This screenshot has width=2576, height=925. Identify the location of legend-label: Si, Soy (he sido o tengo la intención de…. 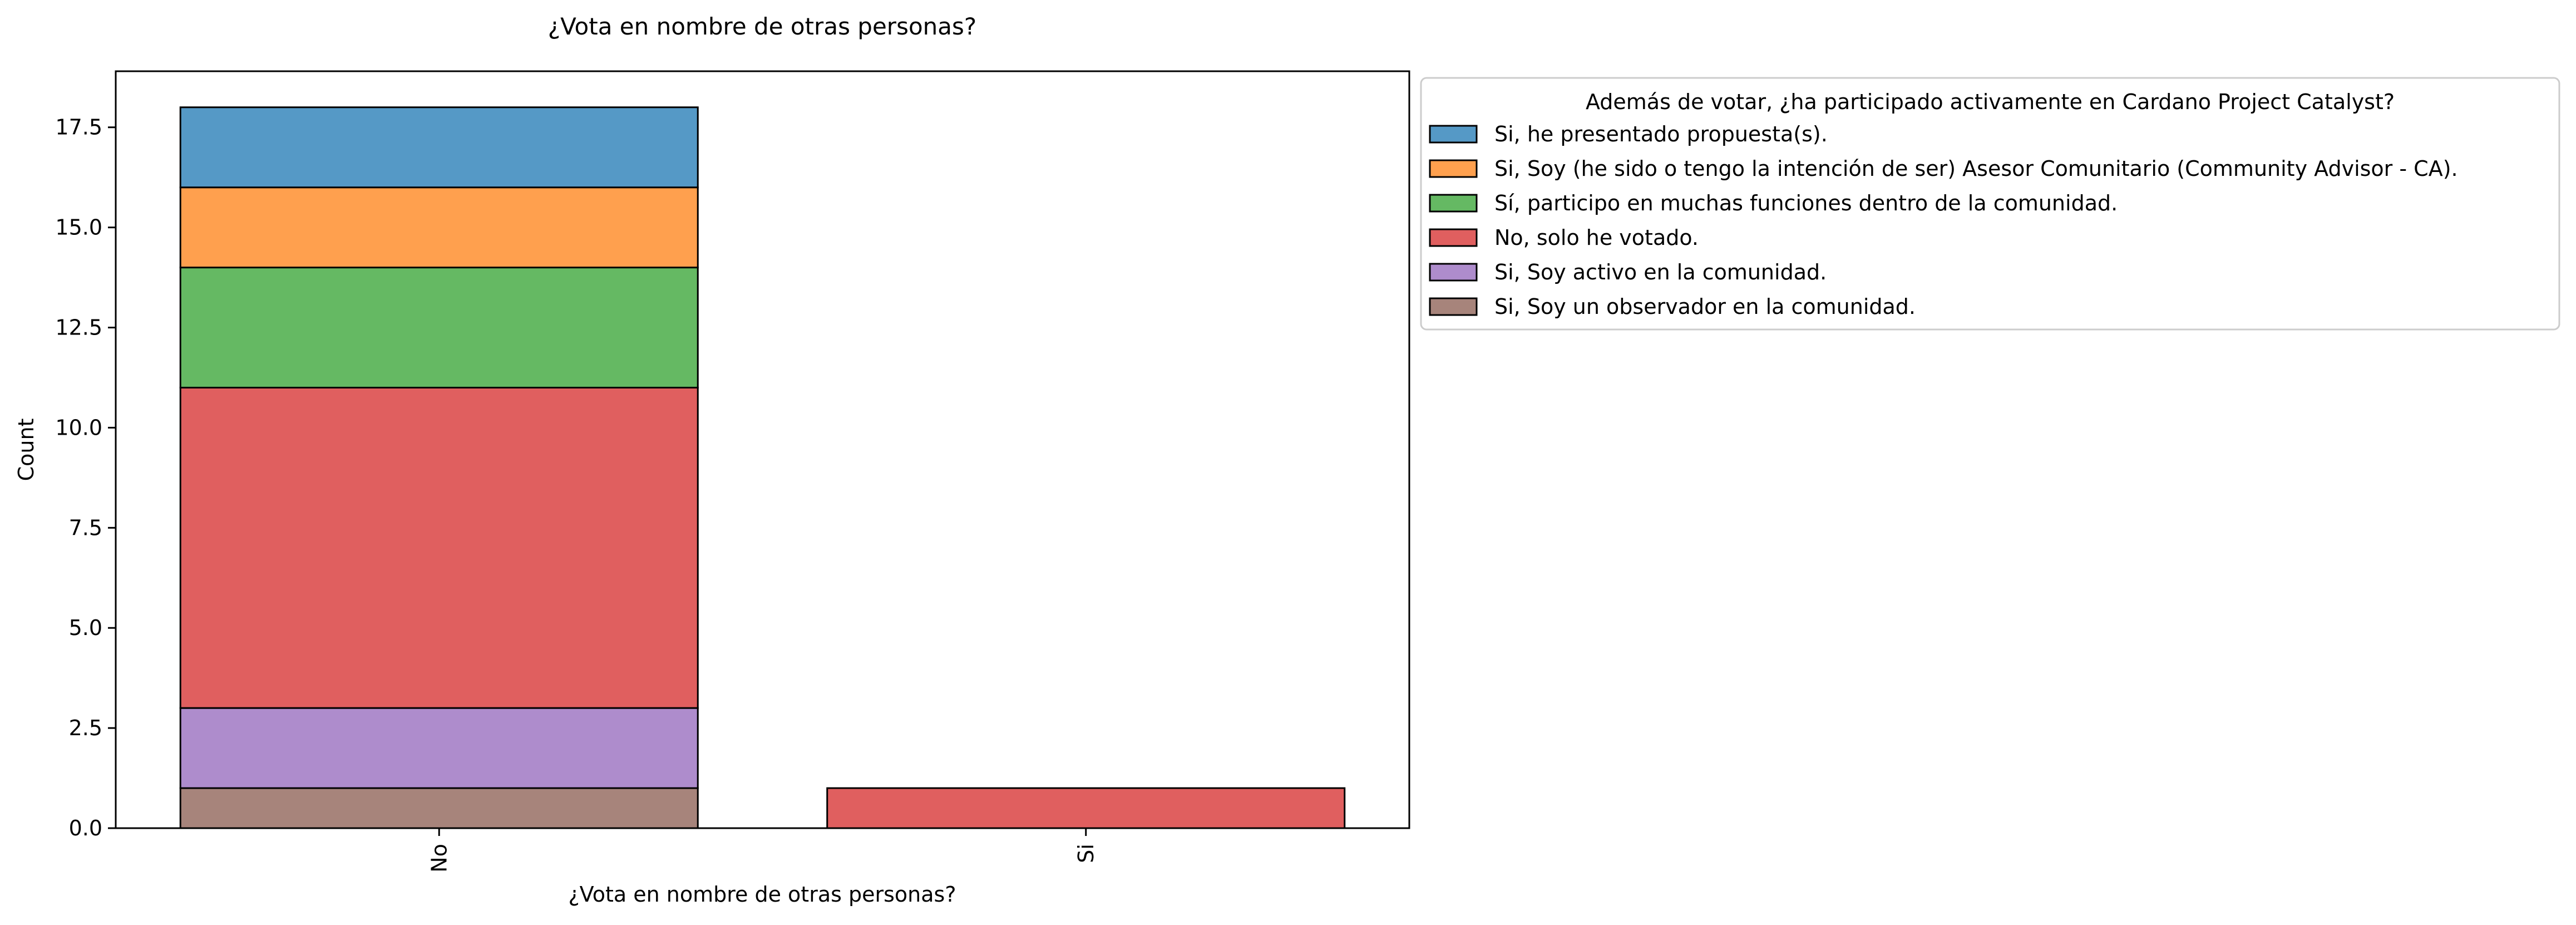
(1976, 168).